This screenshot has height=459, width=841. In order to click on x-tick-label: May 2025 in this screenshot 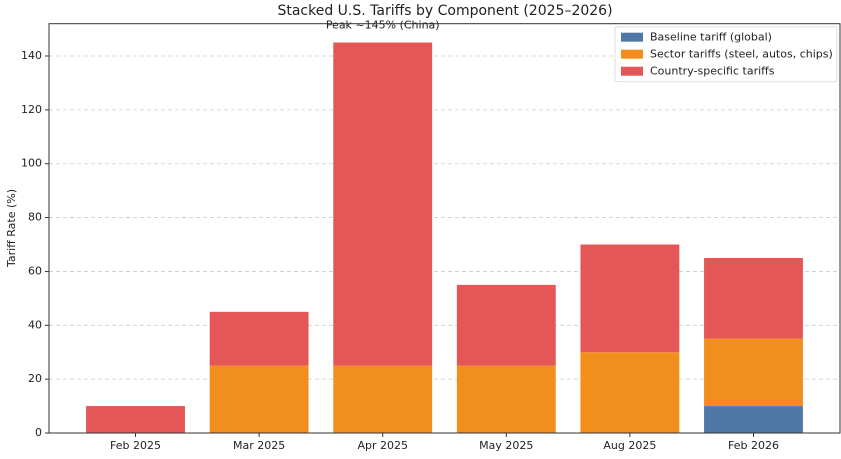, I will do `click(506, 445)`.